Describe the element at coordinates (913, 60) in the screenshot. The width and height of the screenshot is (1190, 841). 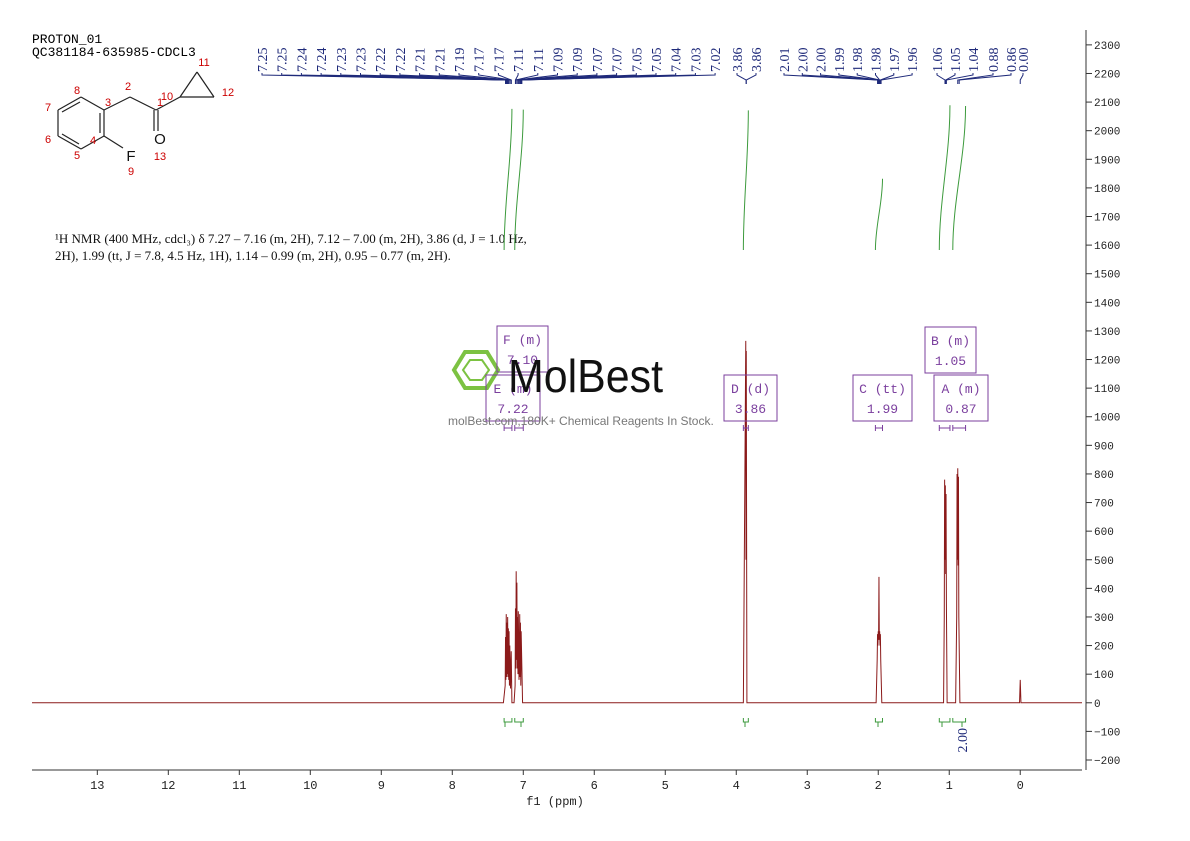
I see `peak-label: 1.96` at that location.